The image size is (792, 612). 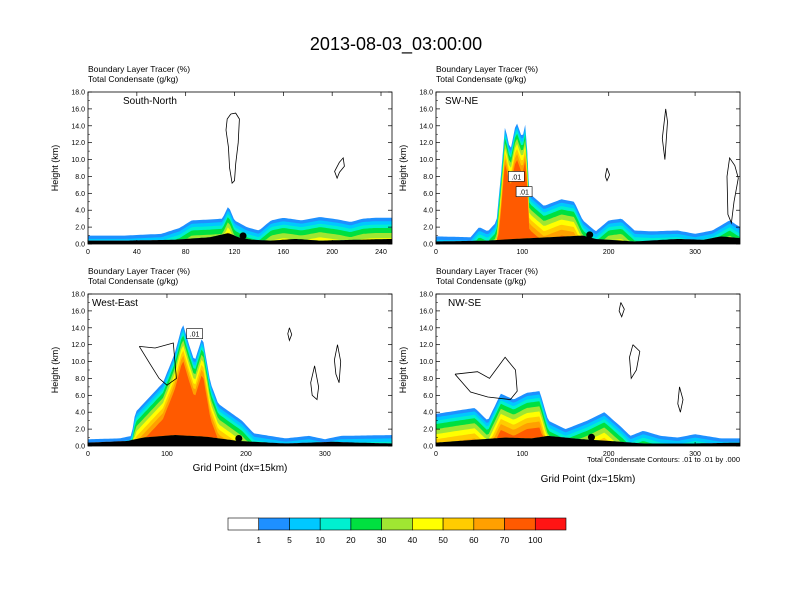 I want to click on x-axis-label: Grid Point (dx=15km), so click(x=240, y=468).